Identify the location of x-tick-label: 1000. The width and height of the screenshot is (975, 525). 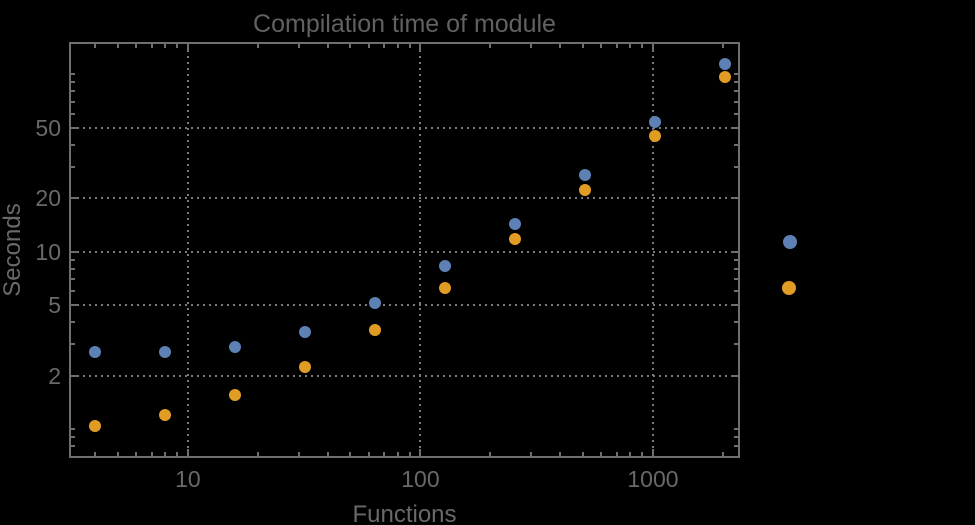
(653, 479).